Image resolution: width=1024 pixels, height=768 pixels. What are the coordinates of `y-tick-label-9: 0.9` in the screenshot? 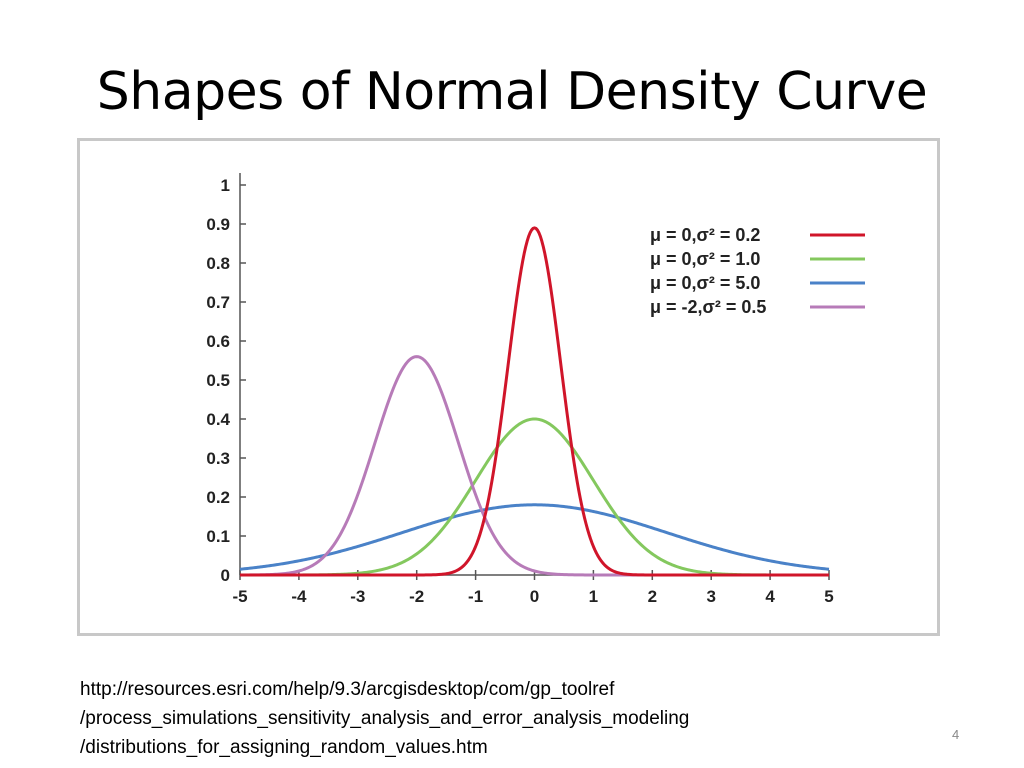 It's located at (218, 224).